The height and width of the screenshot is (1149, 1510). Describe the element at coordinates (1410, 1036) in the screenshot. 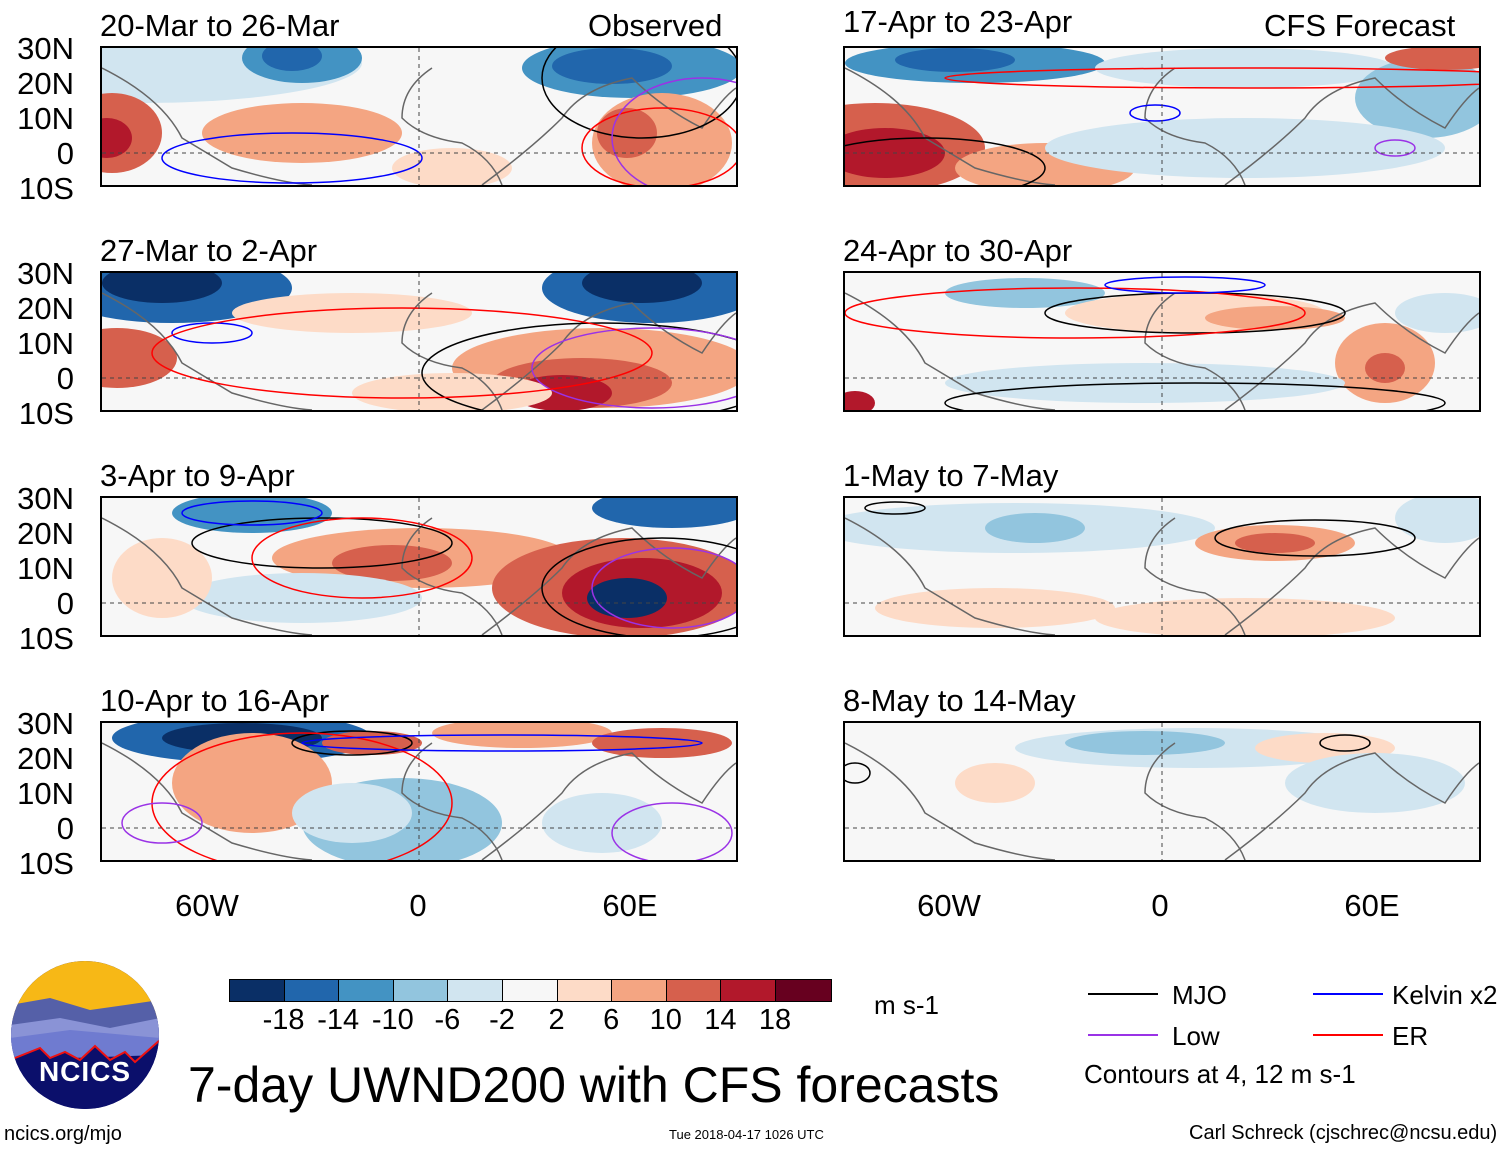

I see `legend-er-label: ER` at that location.